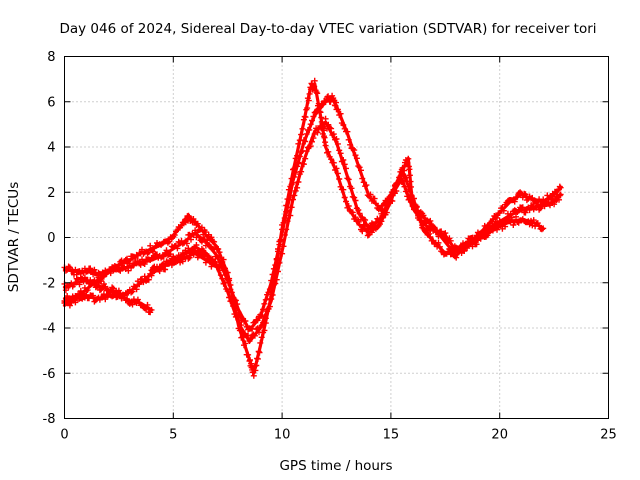  Describe the element at coordinates (49, 374) in the screenshot. I see `y-tick-label: -6` at that location.